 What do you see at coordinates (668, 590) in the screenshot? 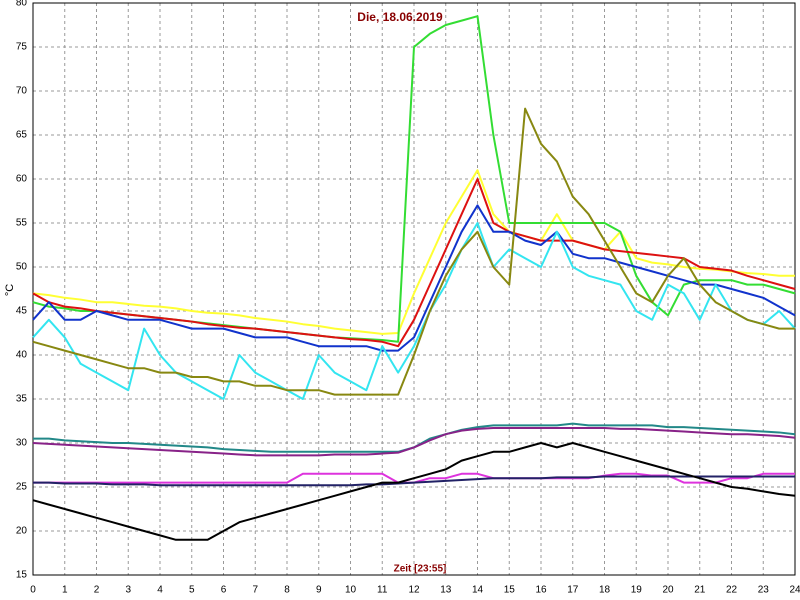
I see `x-tick-label: 20` at bounding box center [668, 590].